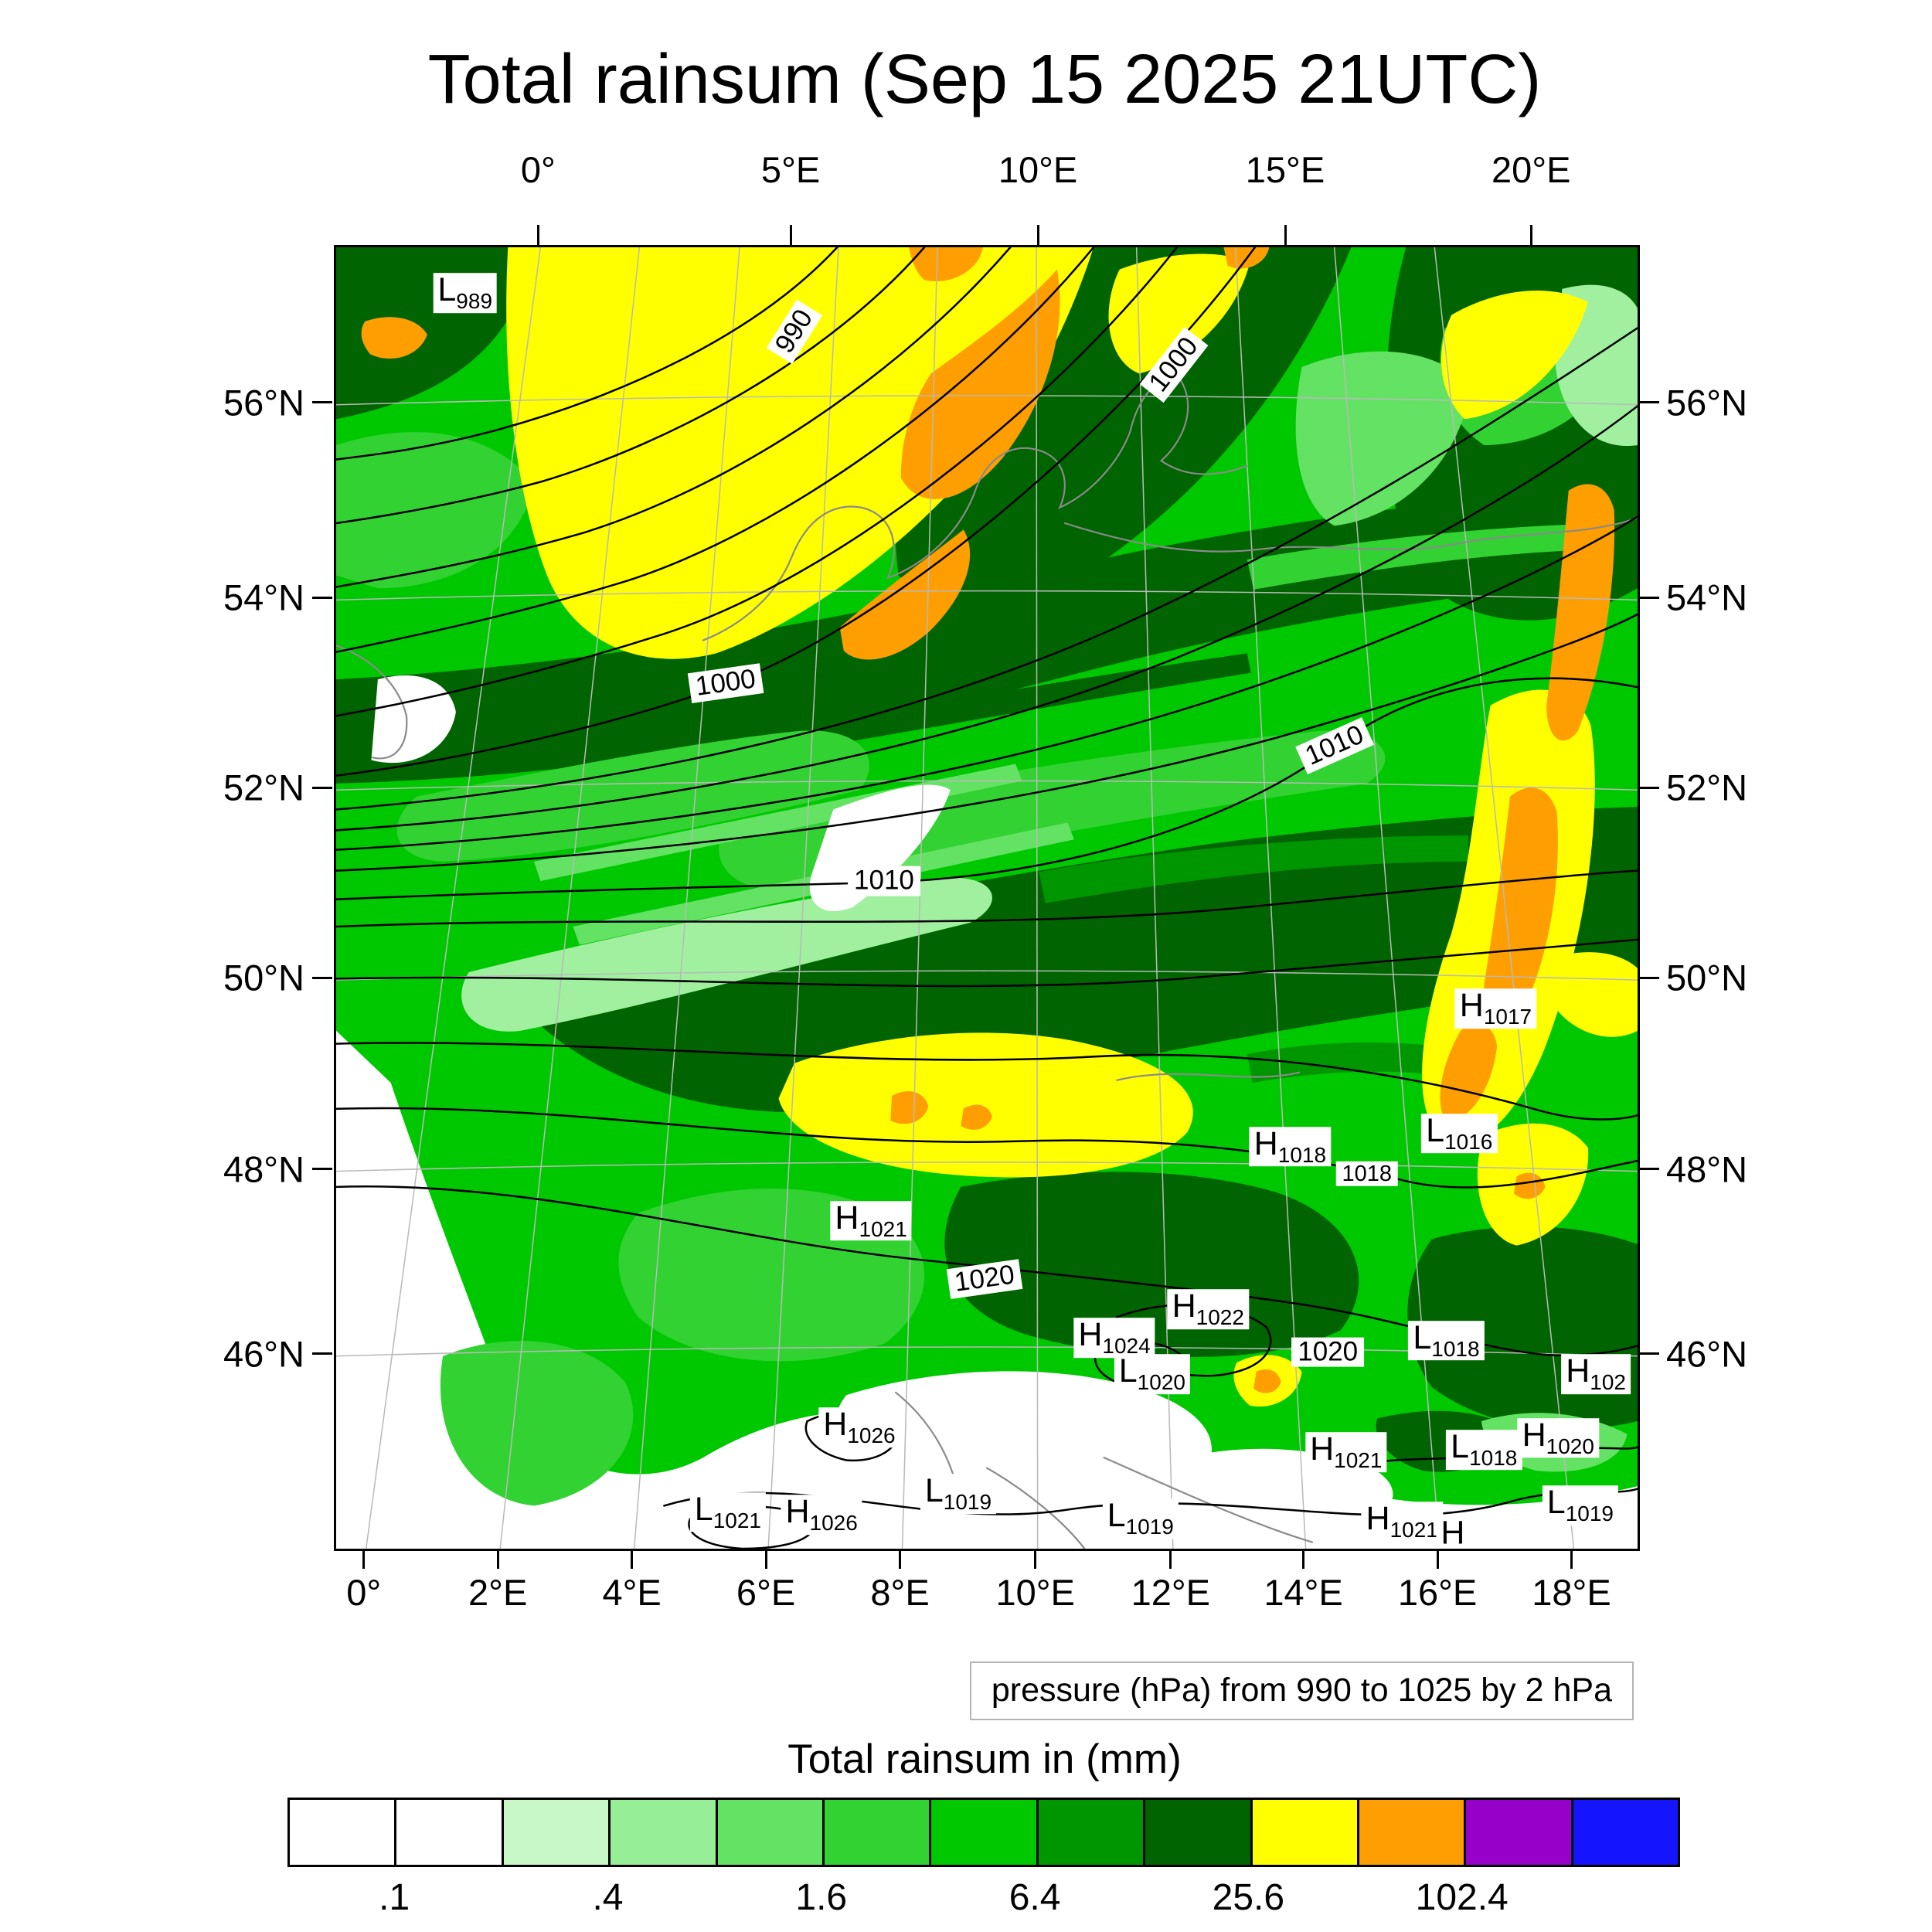 This screenshot has width=1932, height=1932. Describe the element at coordinates (981, 1902) in the screenshot. I see `colorbar-tick-labels: .1 .4 1.6 6.4 25.6 102.4` at that location.